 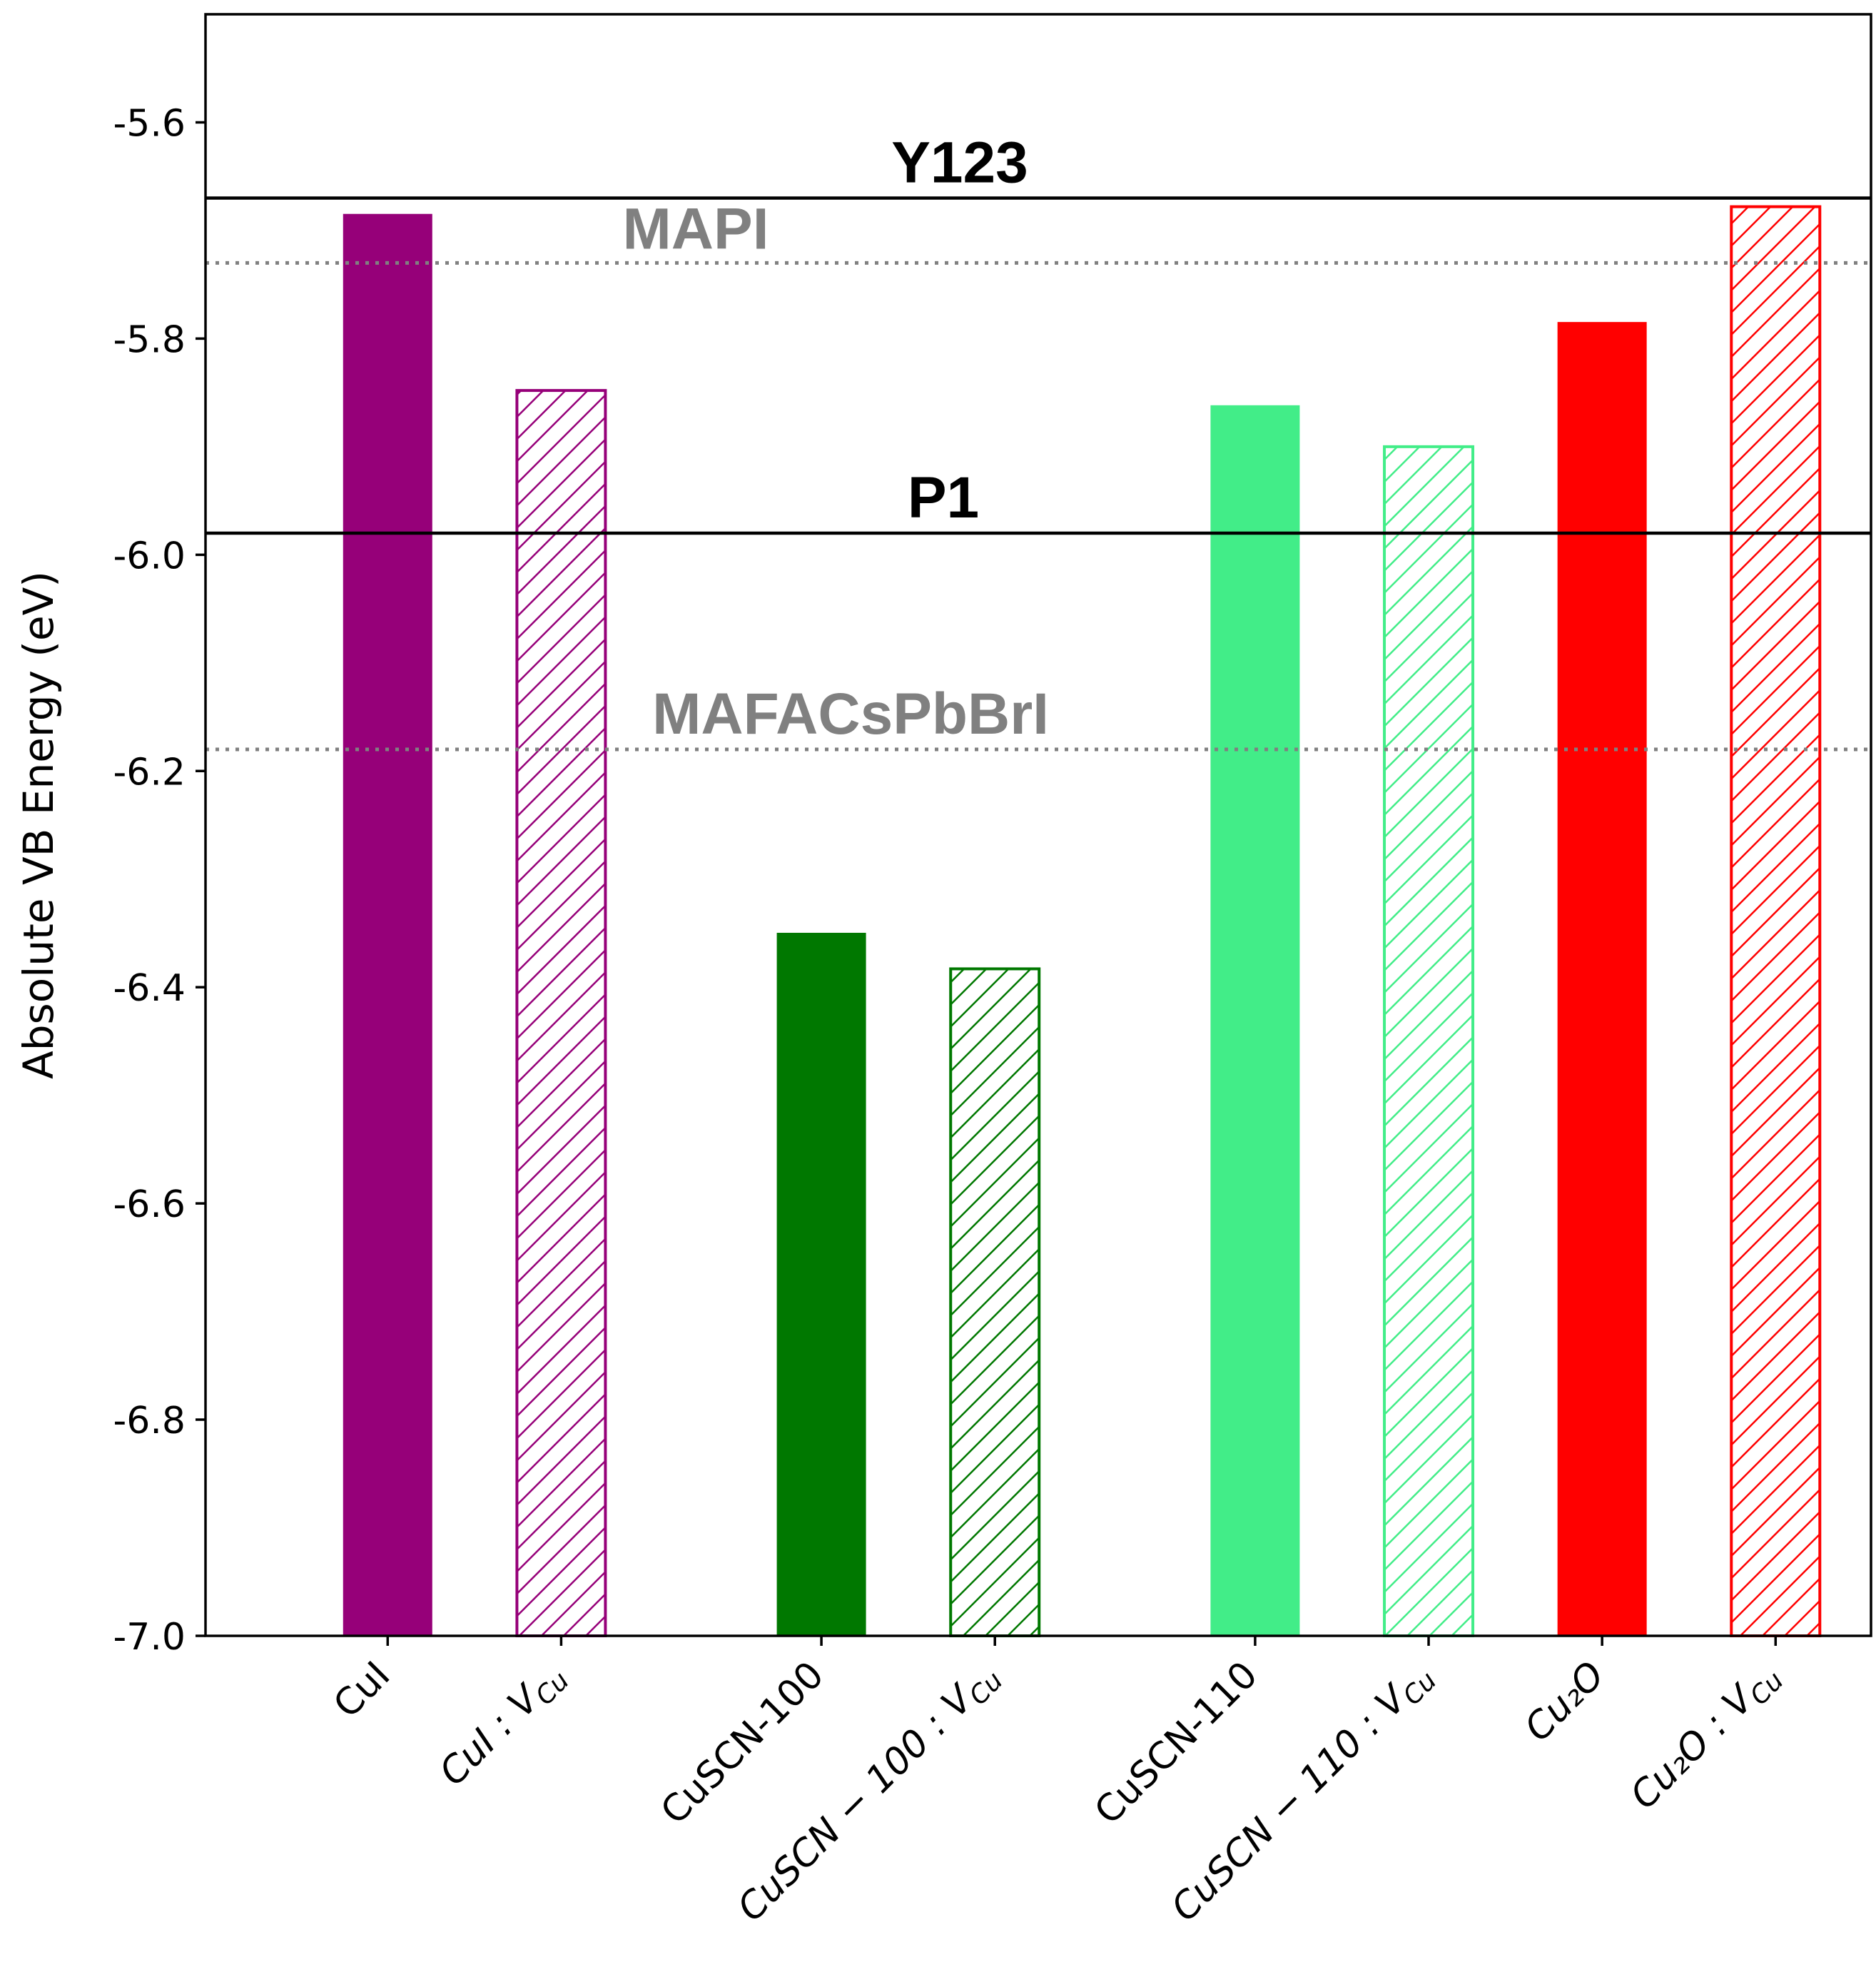 I want to click on x-tick-label-cuscn-110: CuSCN-110, so click(x=1176, y=1743).